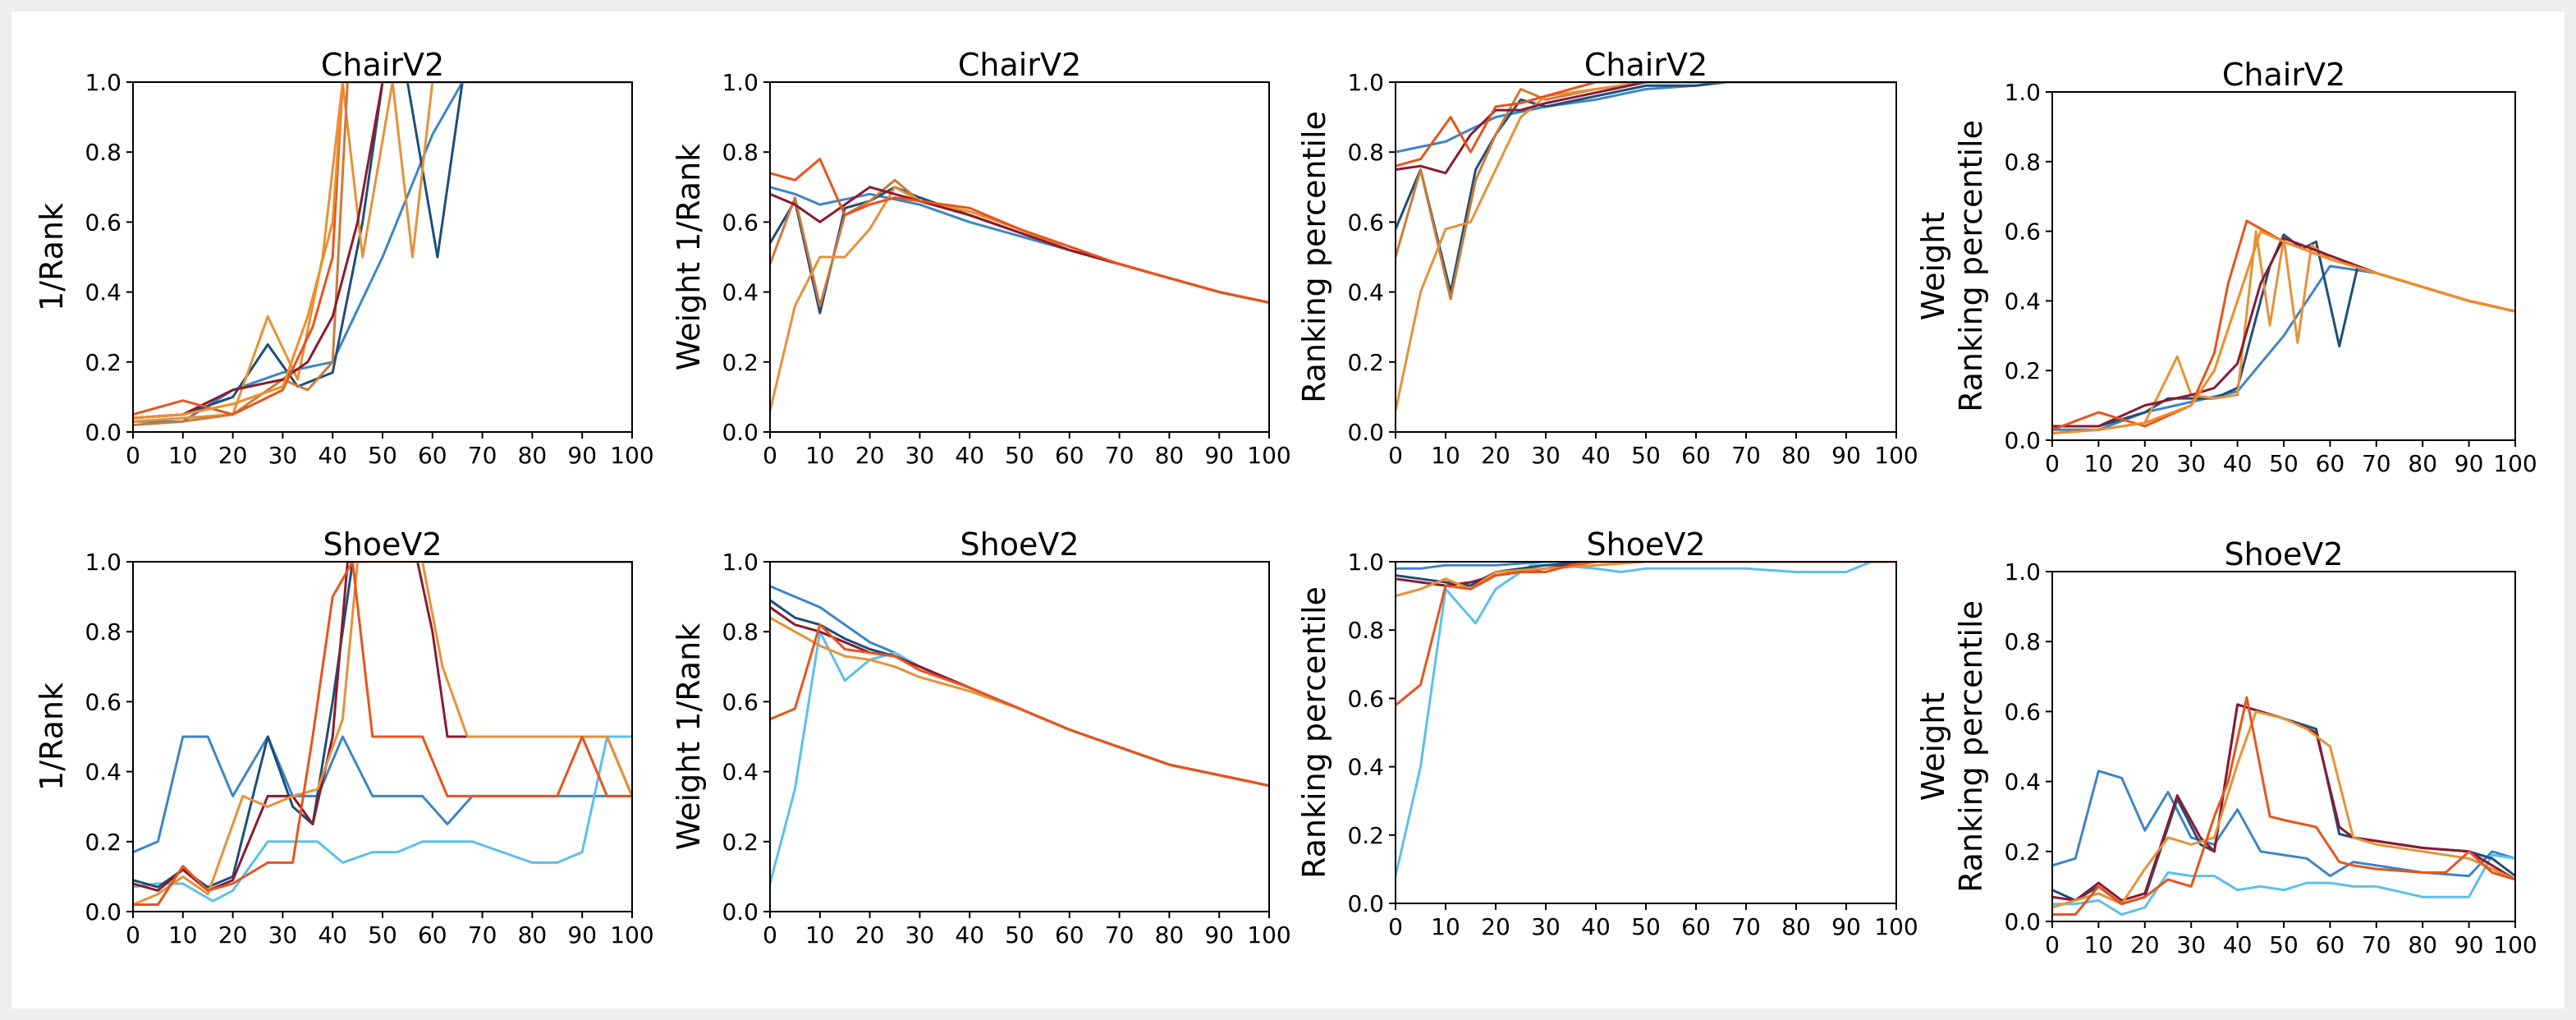 This screenshot has height=1020, width=2576. I want to click on x-tick-label: 10, so click(2099, 944).